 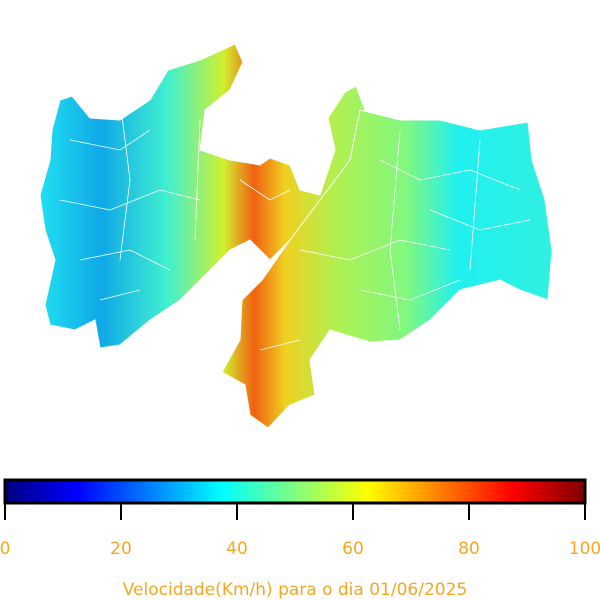 I want to click on colorbar: 0 20 40 60 80 100, so click(x=300, y=518).